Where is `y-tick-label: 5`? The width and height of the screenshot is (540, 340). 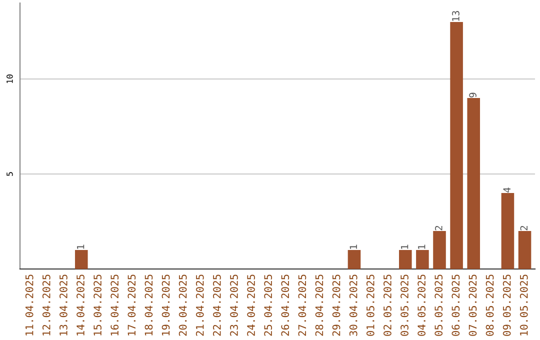 y-tick-label: 5 is located at coordinates (9, 174).